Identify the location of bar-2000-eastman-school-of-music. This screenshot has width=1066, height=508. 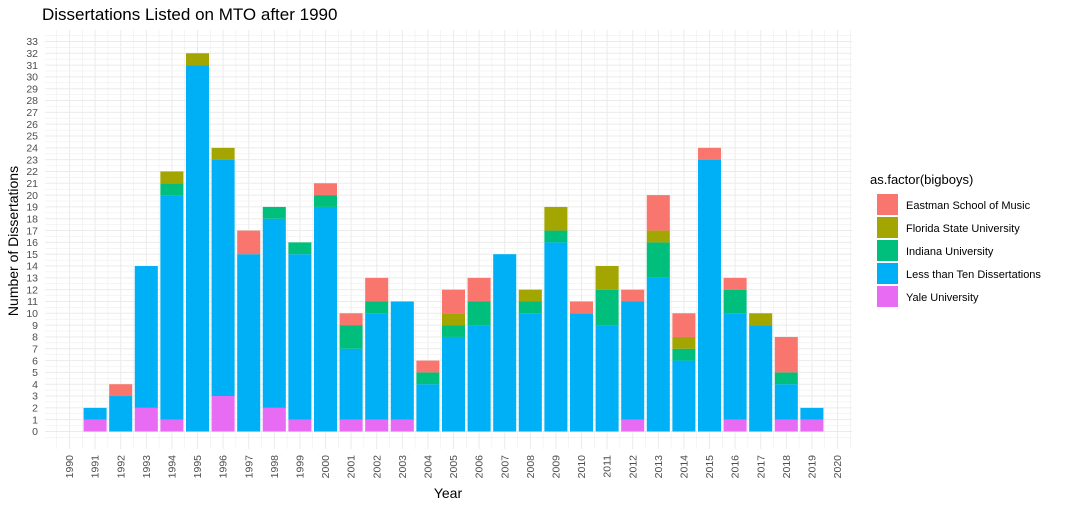
(325, 189).